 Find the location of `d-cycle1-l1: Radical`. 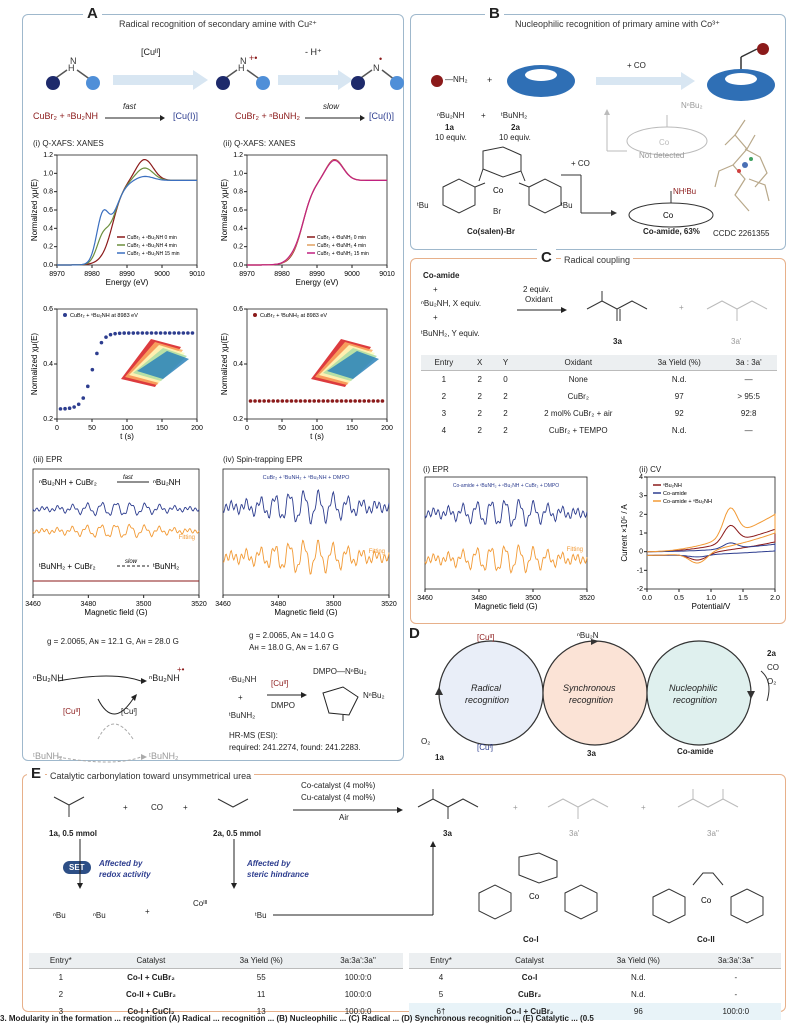

d-cycle1-l1: Radical is located at coordinates (486, 688).